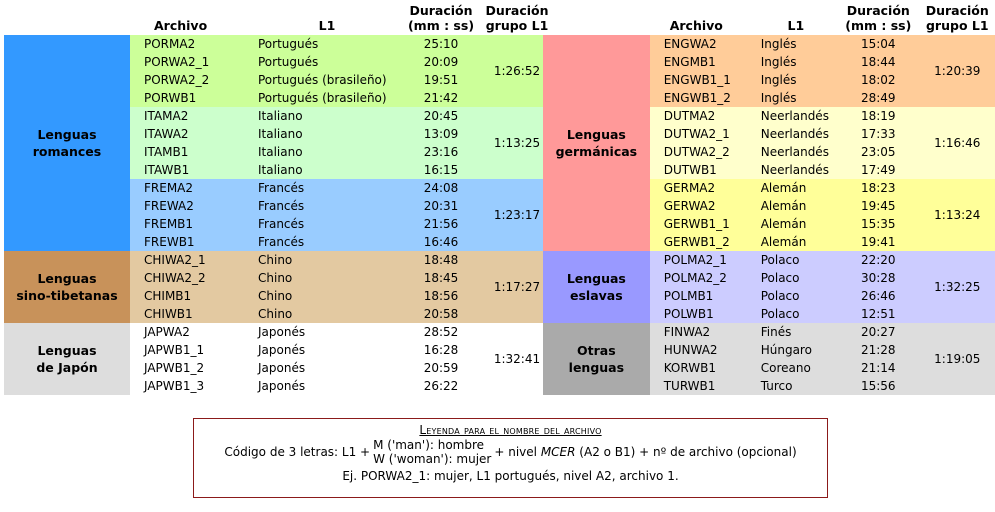 This screenshot has width=995, height=512. Describe the element at coordinates (696, 224) in the screenshot. I see `file-name: GERWB1_1` at that location.